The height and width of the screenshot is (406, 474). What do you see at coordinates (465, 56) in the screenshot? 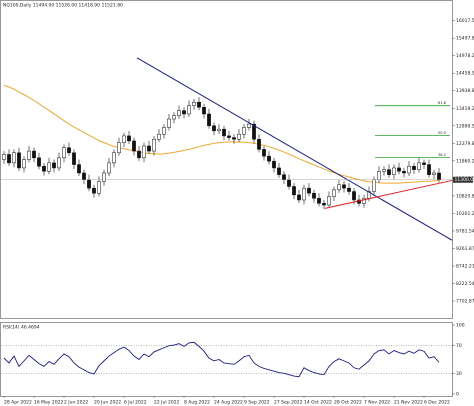
I see `y-tick-label: 14978.21` at bounding box center [465, 56].